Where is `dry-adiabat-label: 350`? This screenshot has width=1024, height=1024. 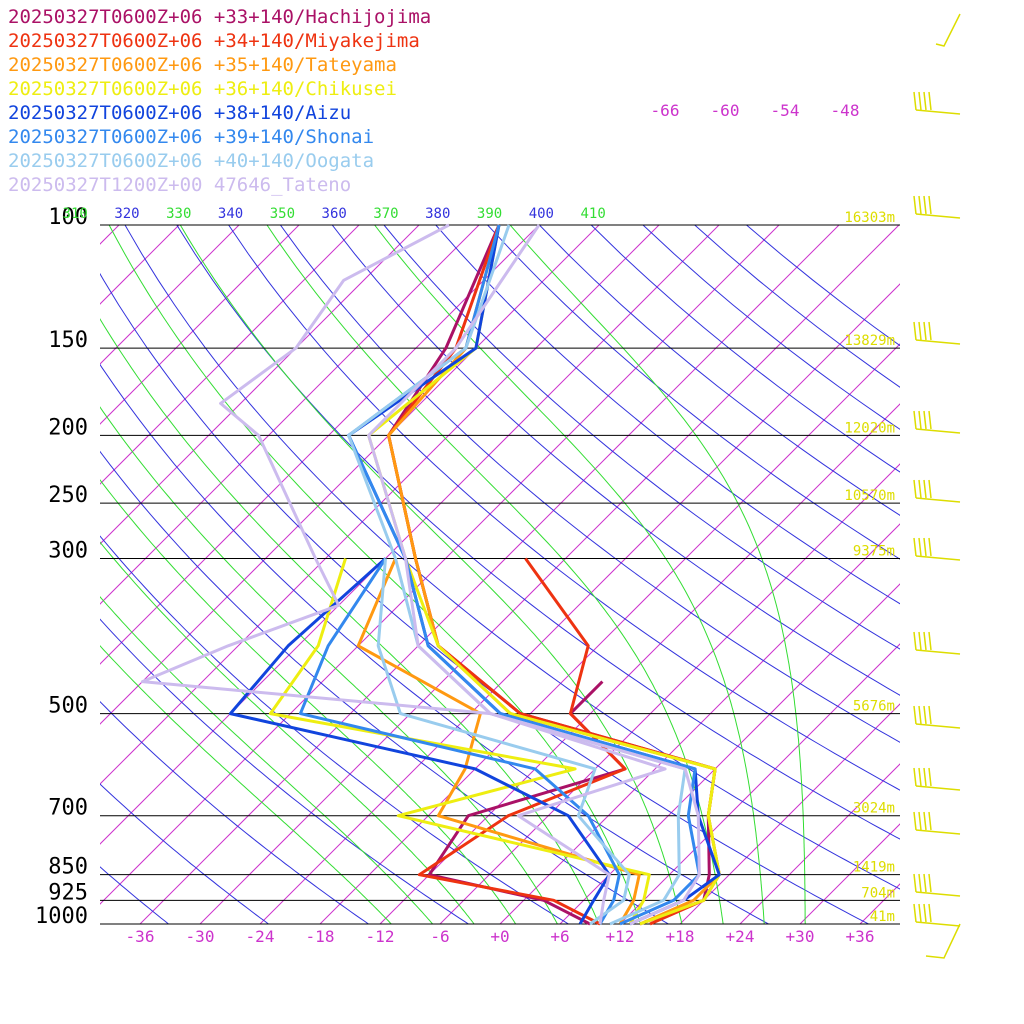 dry-adiabat-label: 350 is located at coordinates (282, 214).